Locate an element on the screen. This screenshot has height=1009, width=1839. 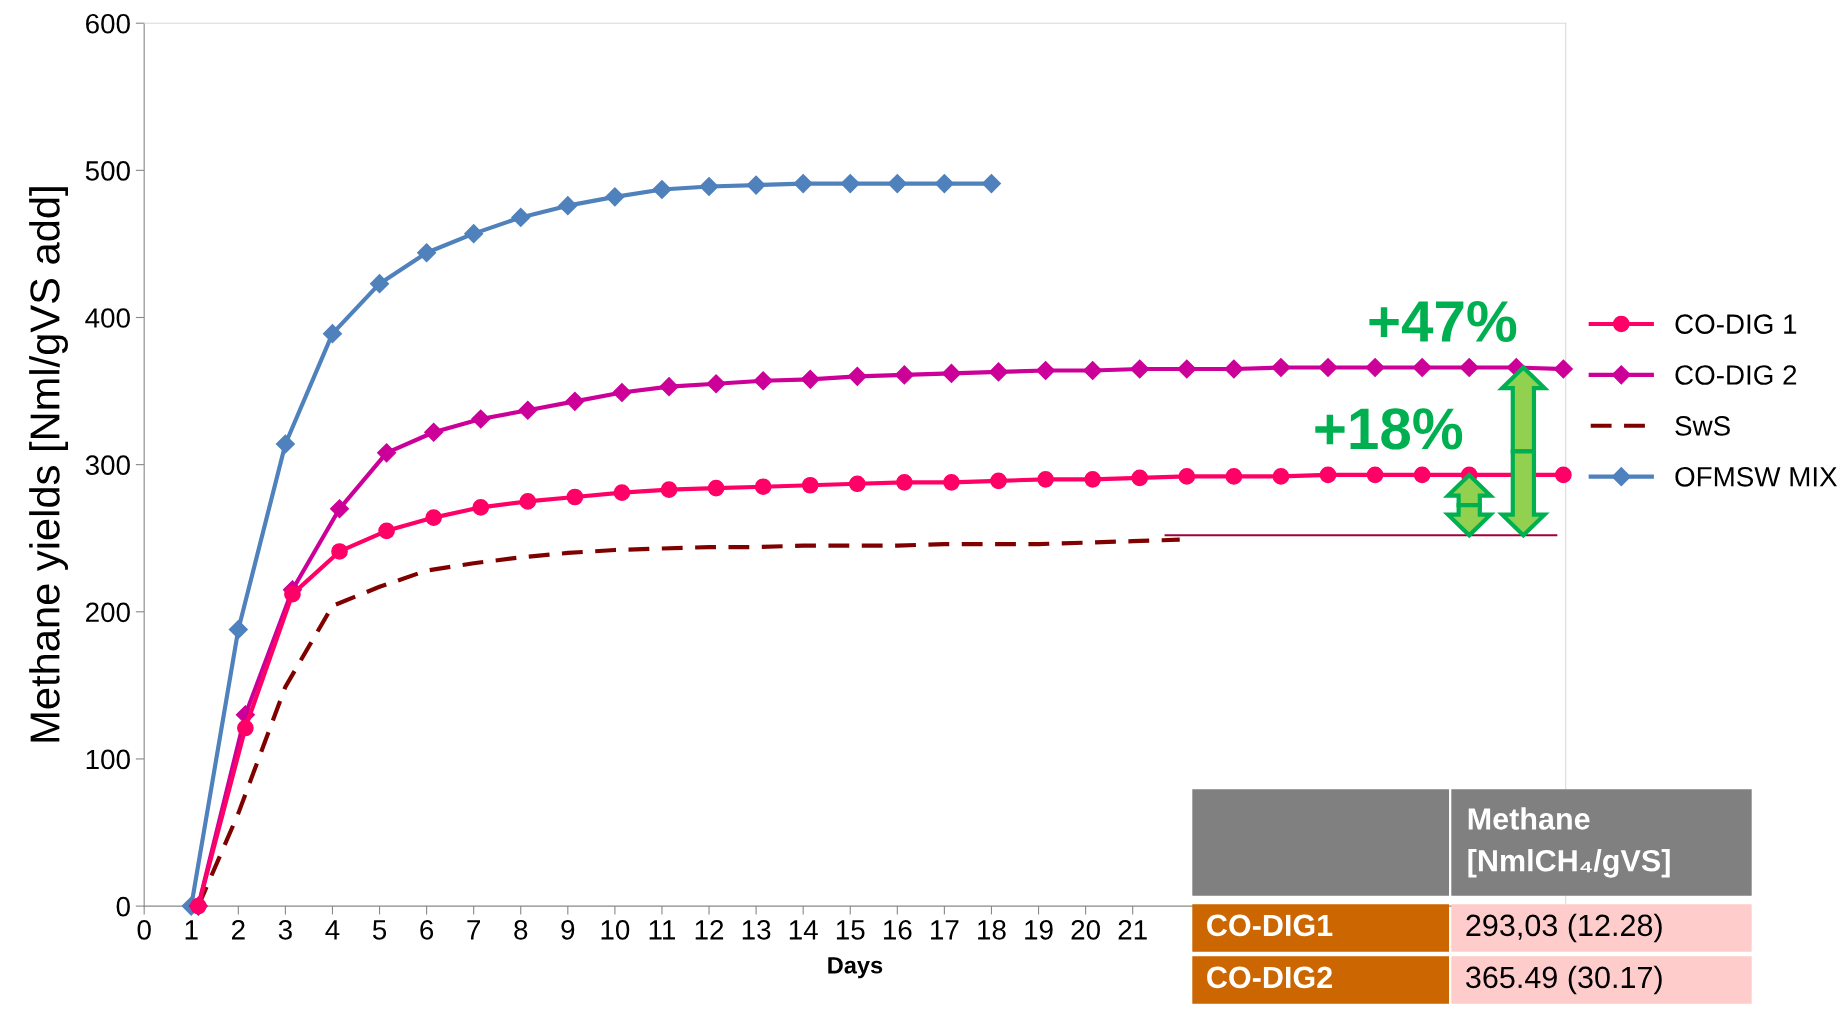
x-tick-label: 15 is located at coordinates (850, 930).